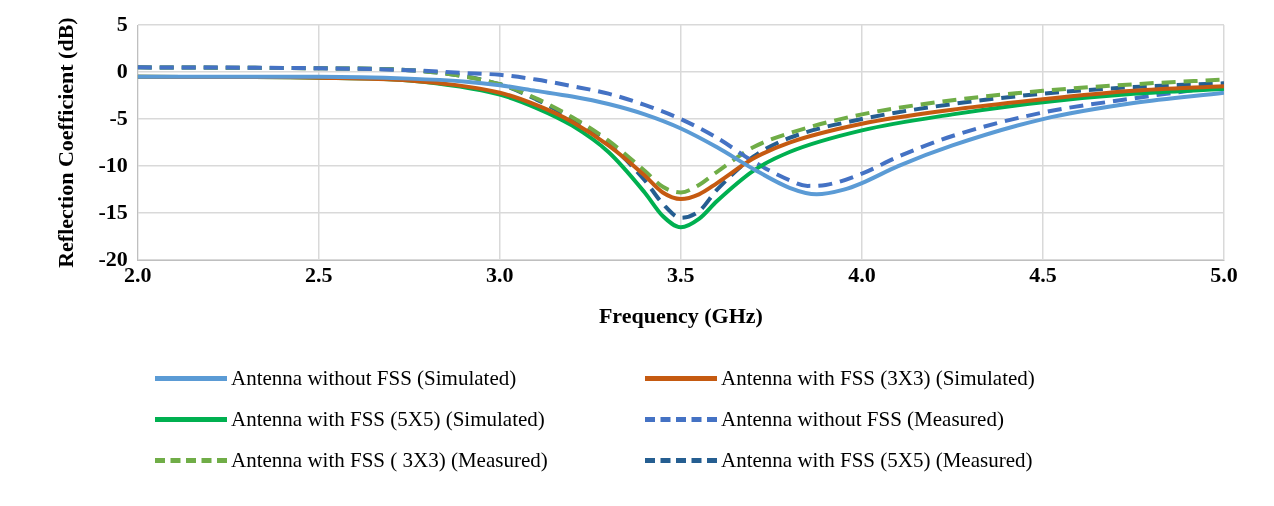  I want to click on legend-label: Antenna with FSS ( 3X3) (Measured), so click(389, 460).